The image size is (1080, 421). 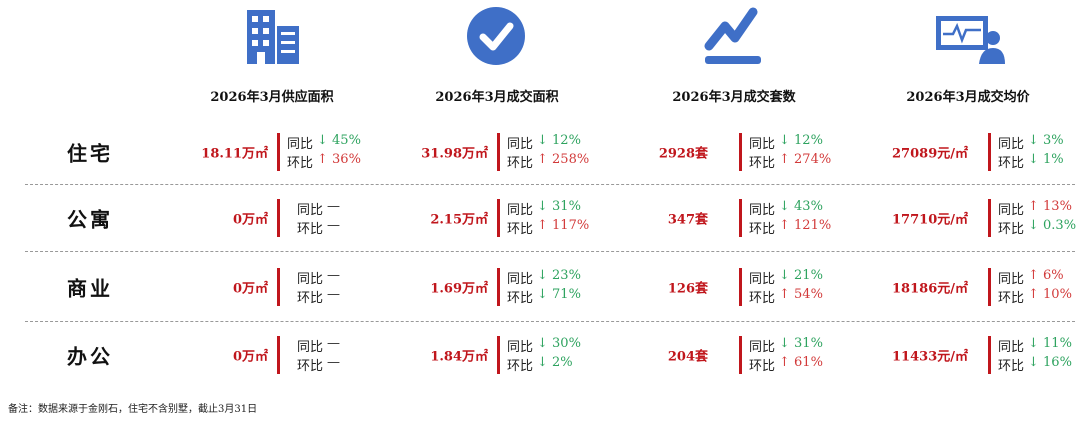 I want to click on cell-value: 2928套, so click(x=683, y=154).